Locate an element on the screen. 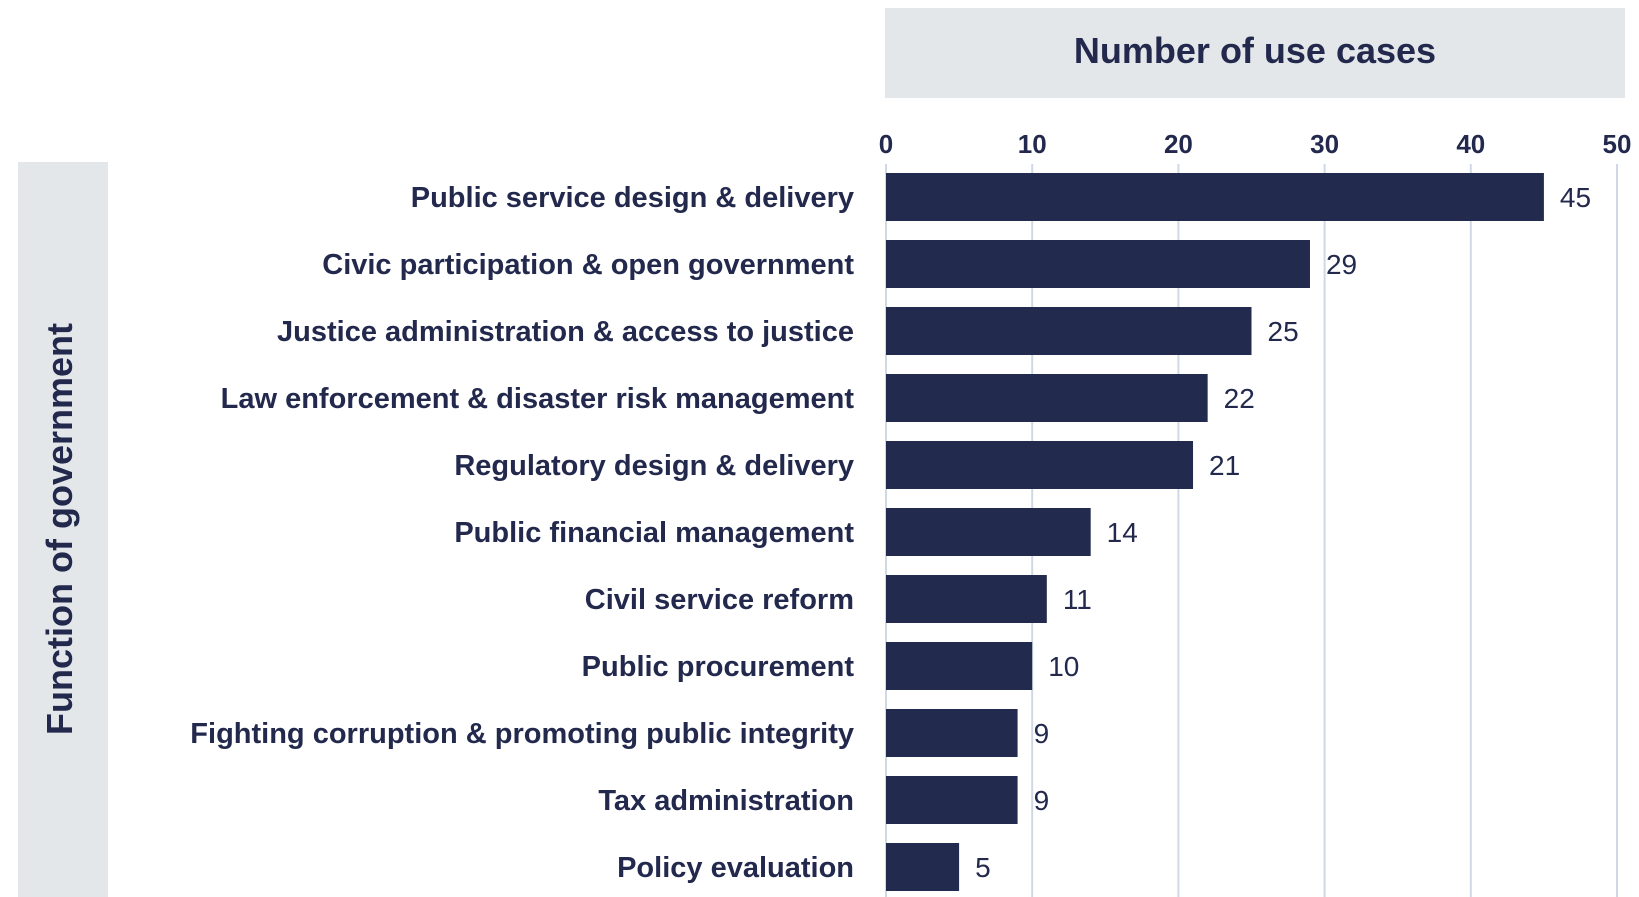 The width and height of the screenshot is (1639, 897). category-label: Civil service reform is located at coordinates (719, 600).